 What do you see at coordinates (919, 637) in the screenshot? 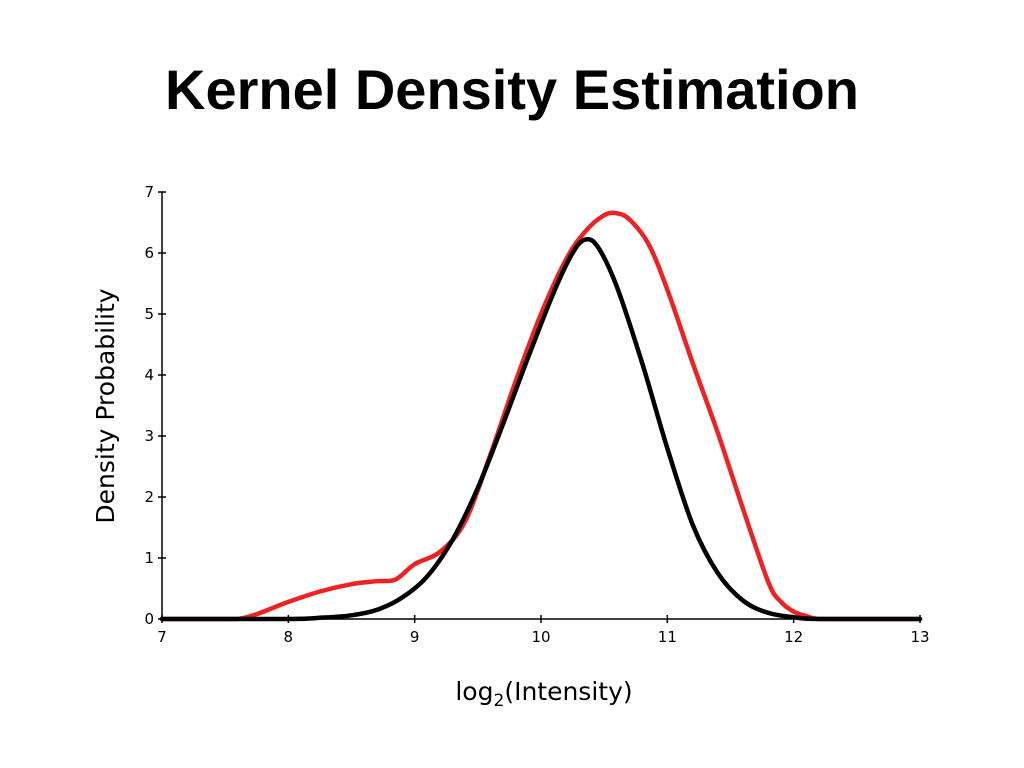
I see `x-tick-label: 13` at bounding box center [919, 637].